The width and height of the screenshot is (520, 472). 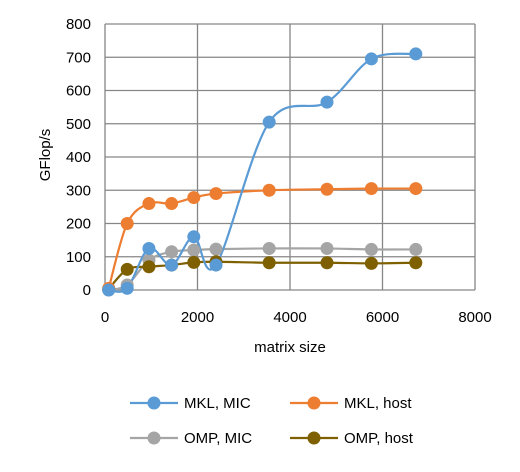 What do you see at coordinates (78, 124) in the screenshot?
I see `y-tick-label: 500` at bounding box center [78, 124].